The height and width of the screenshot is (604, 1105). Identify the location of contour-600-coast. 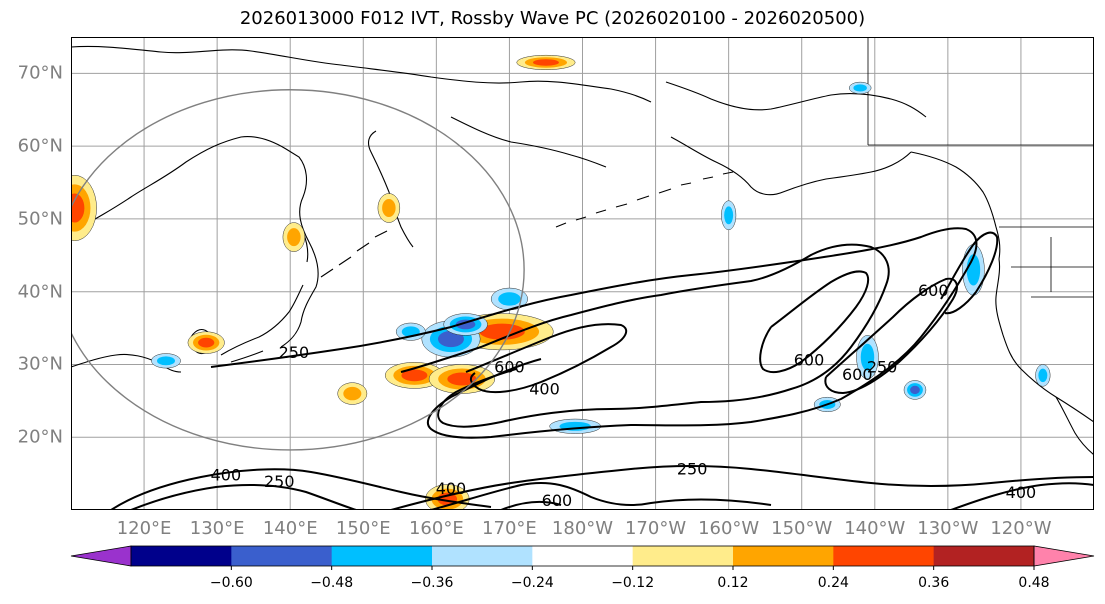
(969, 273).